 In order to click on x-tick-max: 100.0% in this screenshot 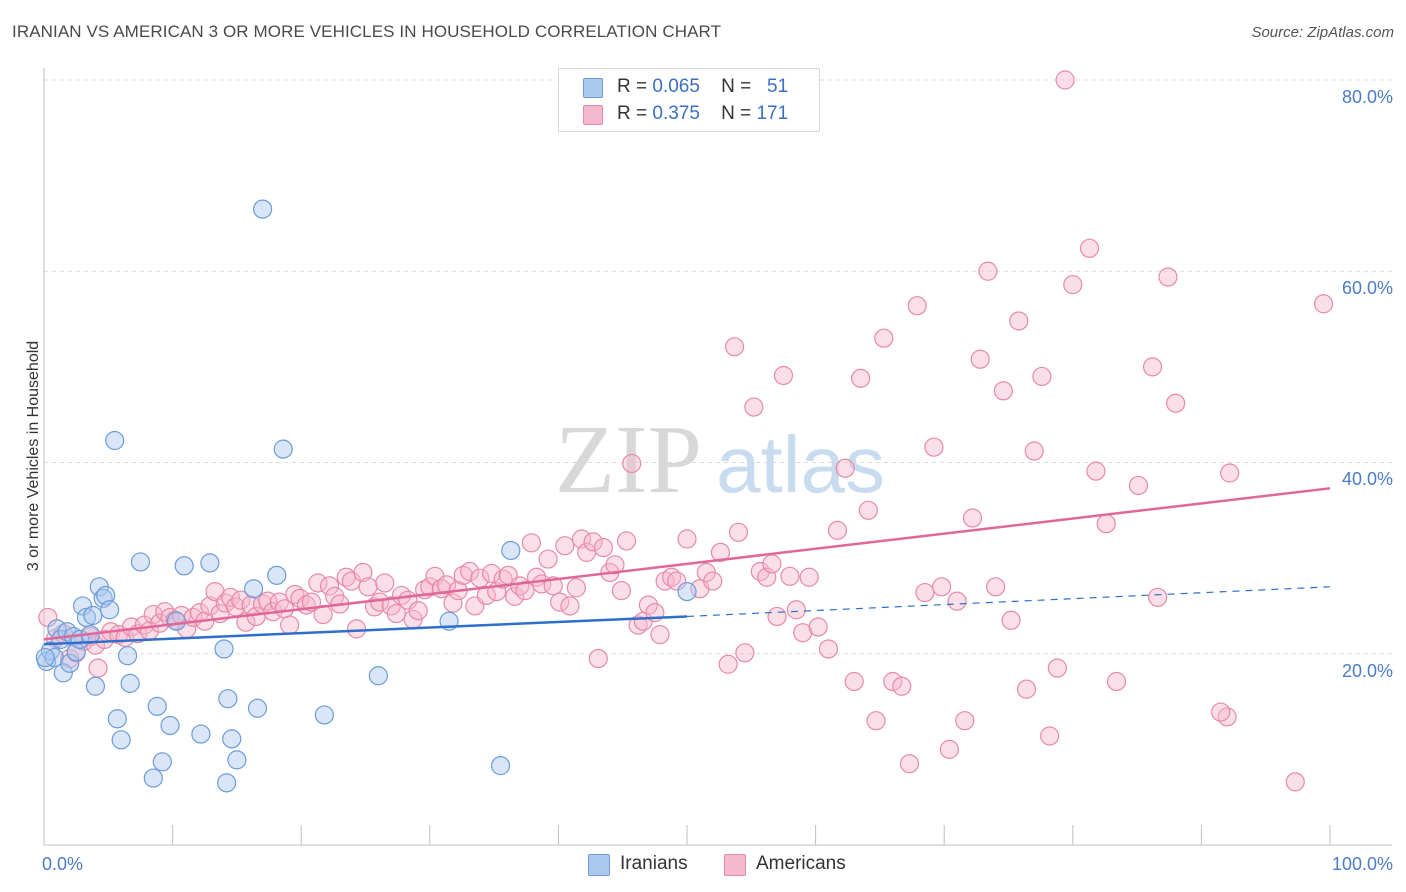, I will do `click(1362, 864)`.